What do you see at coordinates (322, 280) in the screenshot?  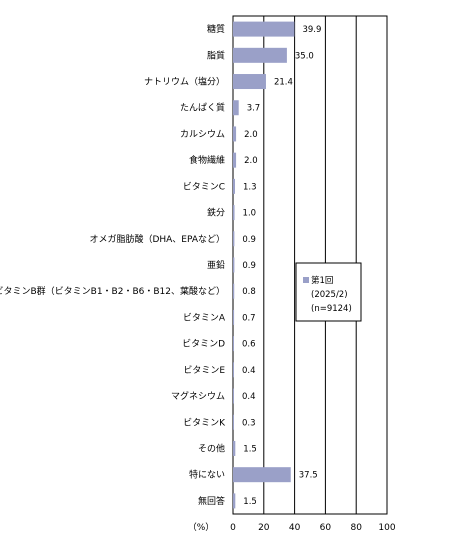 I see `legend-series-name: 第1回` at bounding box center [322, 280].